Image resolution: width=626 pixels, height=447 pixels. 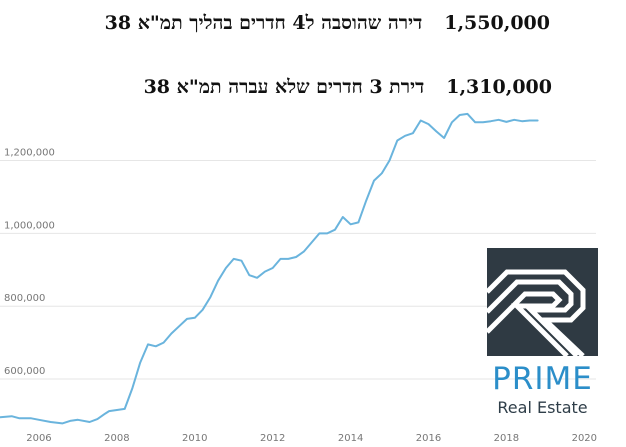 What do you see at coordinates (542, 379) in the screenshot?
I see `logo-name: PRIME` at bounding box center [542, 379].